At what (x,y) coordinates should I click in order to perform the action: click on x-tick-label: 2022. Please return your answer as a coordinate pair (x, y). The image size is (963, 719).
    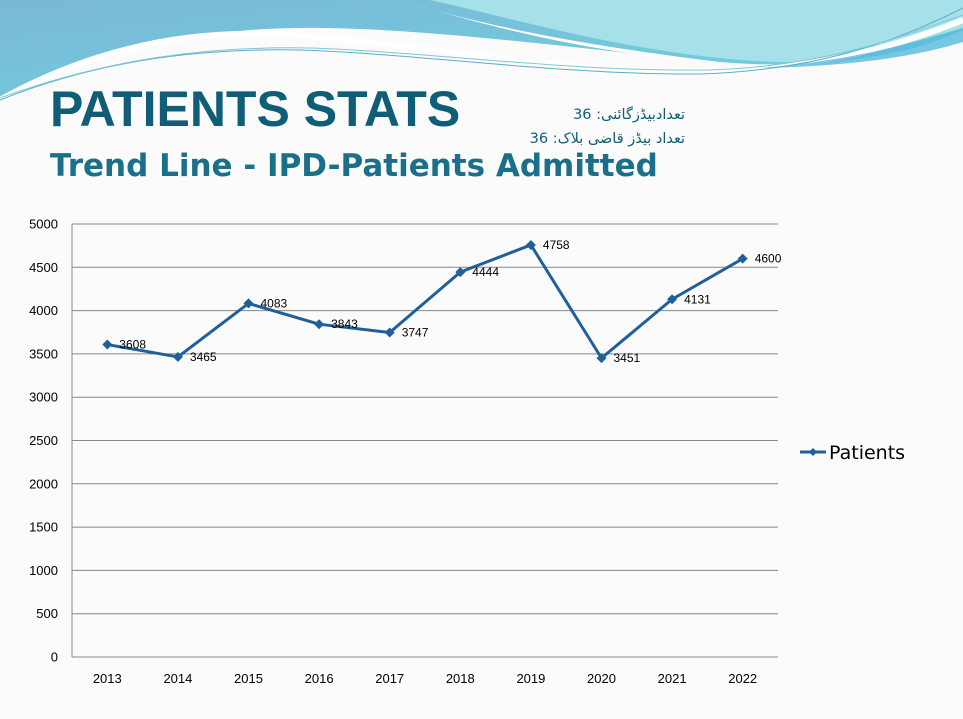
    Looking at the image, I should click on (742, 678).